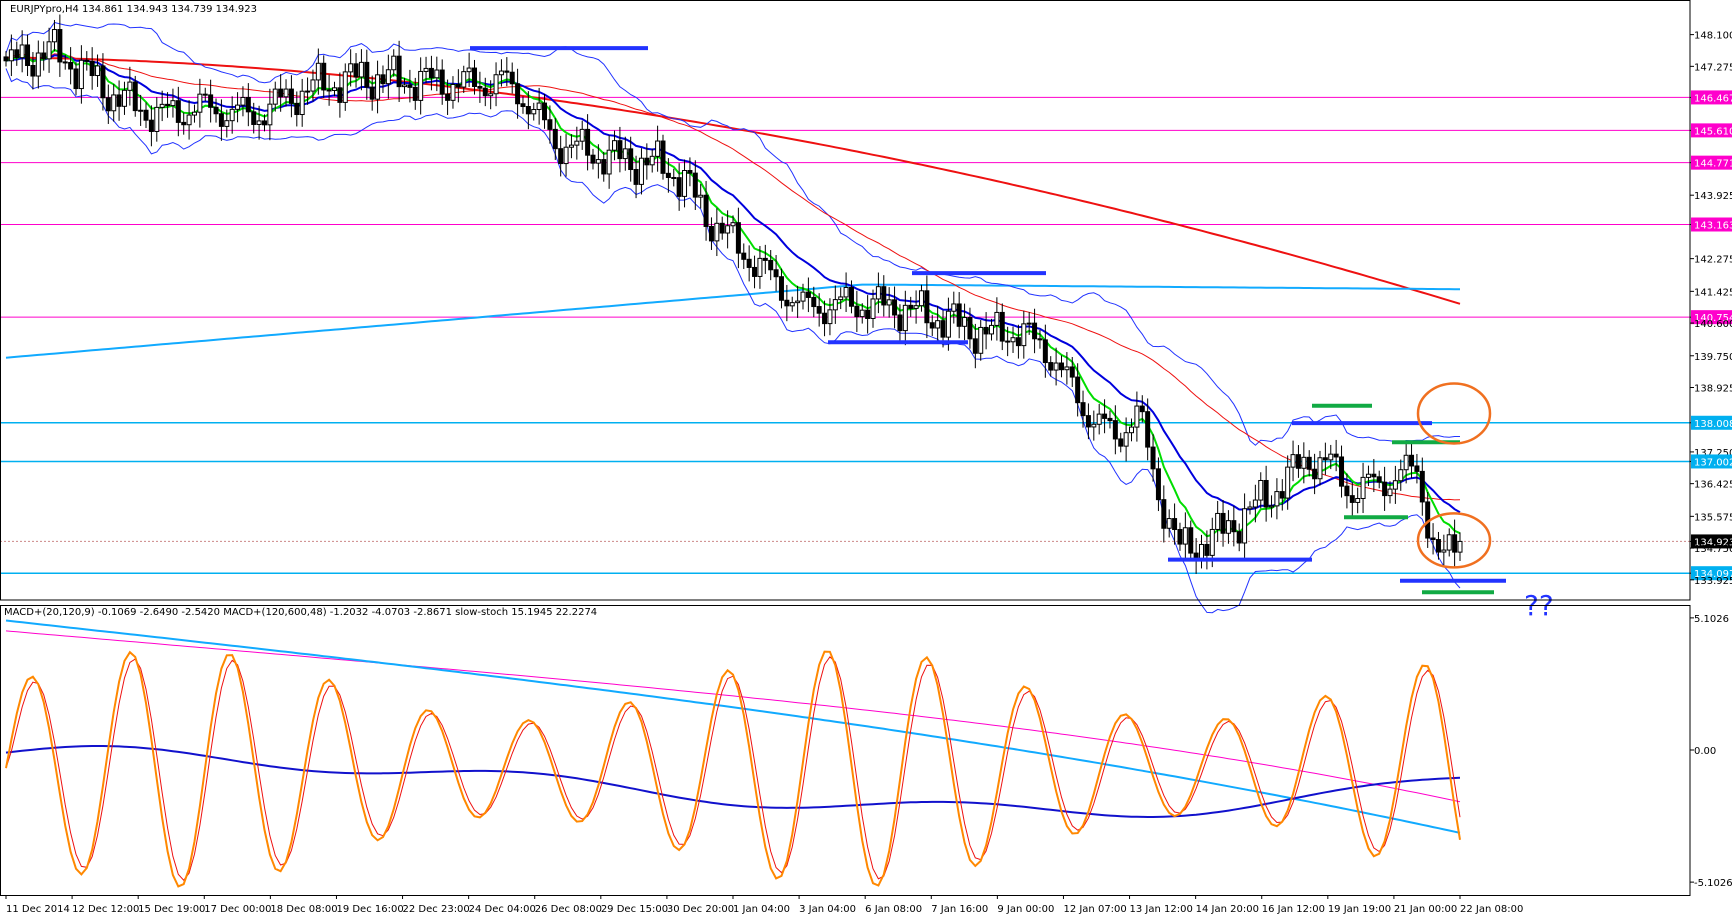  What do you see at coordinates (761, 909) in the screenshot?
I see `x-tick-label: 1 Jan 04:00` at bounding box center [761, 909].